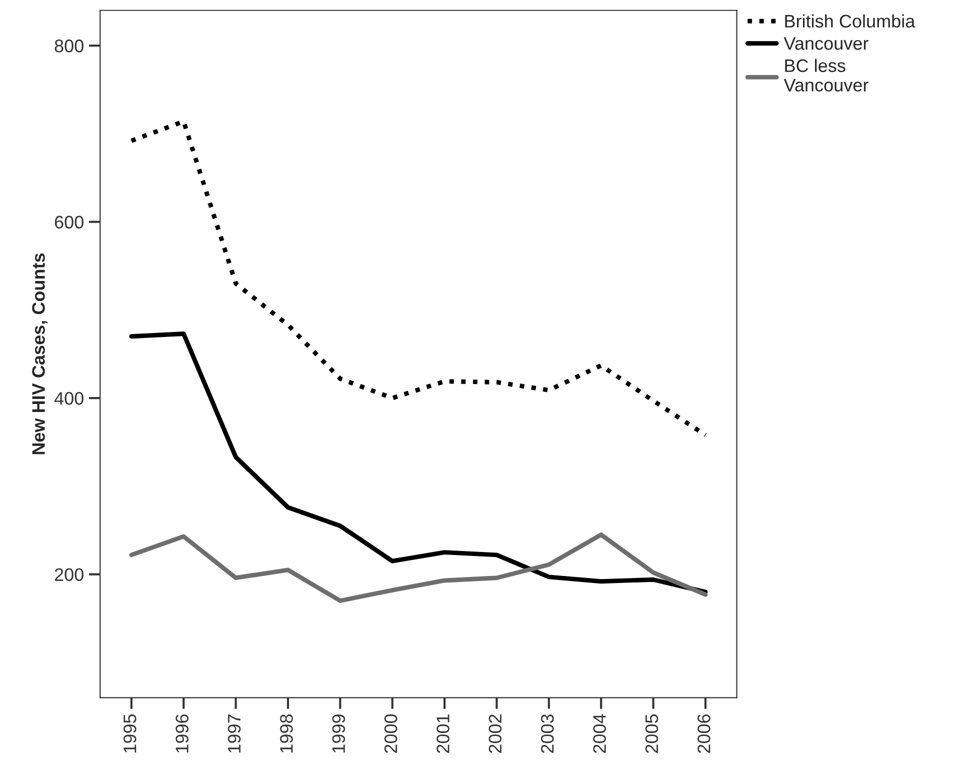 The height and width of the screenshot is (774, 972). I want to click on y-tick-label: 800, so click(69, 46).